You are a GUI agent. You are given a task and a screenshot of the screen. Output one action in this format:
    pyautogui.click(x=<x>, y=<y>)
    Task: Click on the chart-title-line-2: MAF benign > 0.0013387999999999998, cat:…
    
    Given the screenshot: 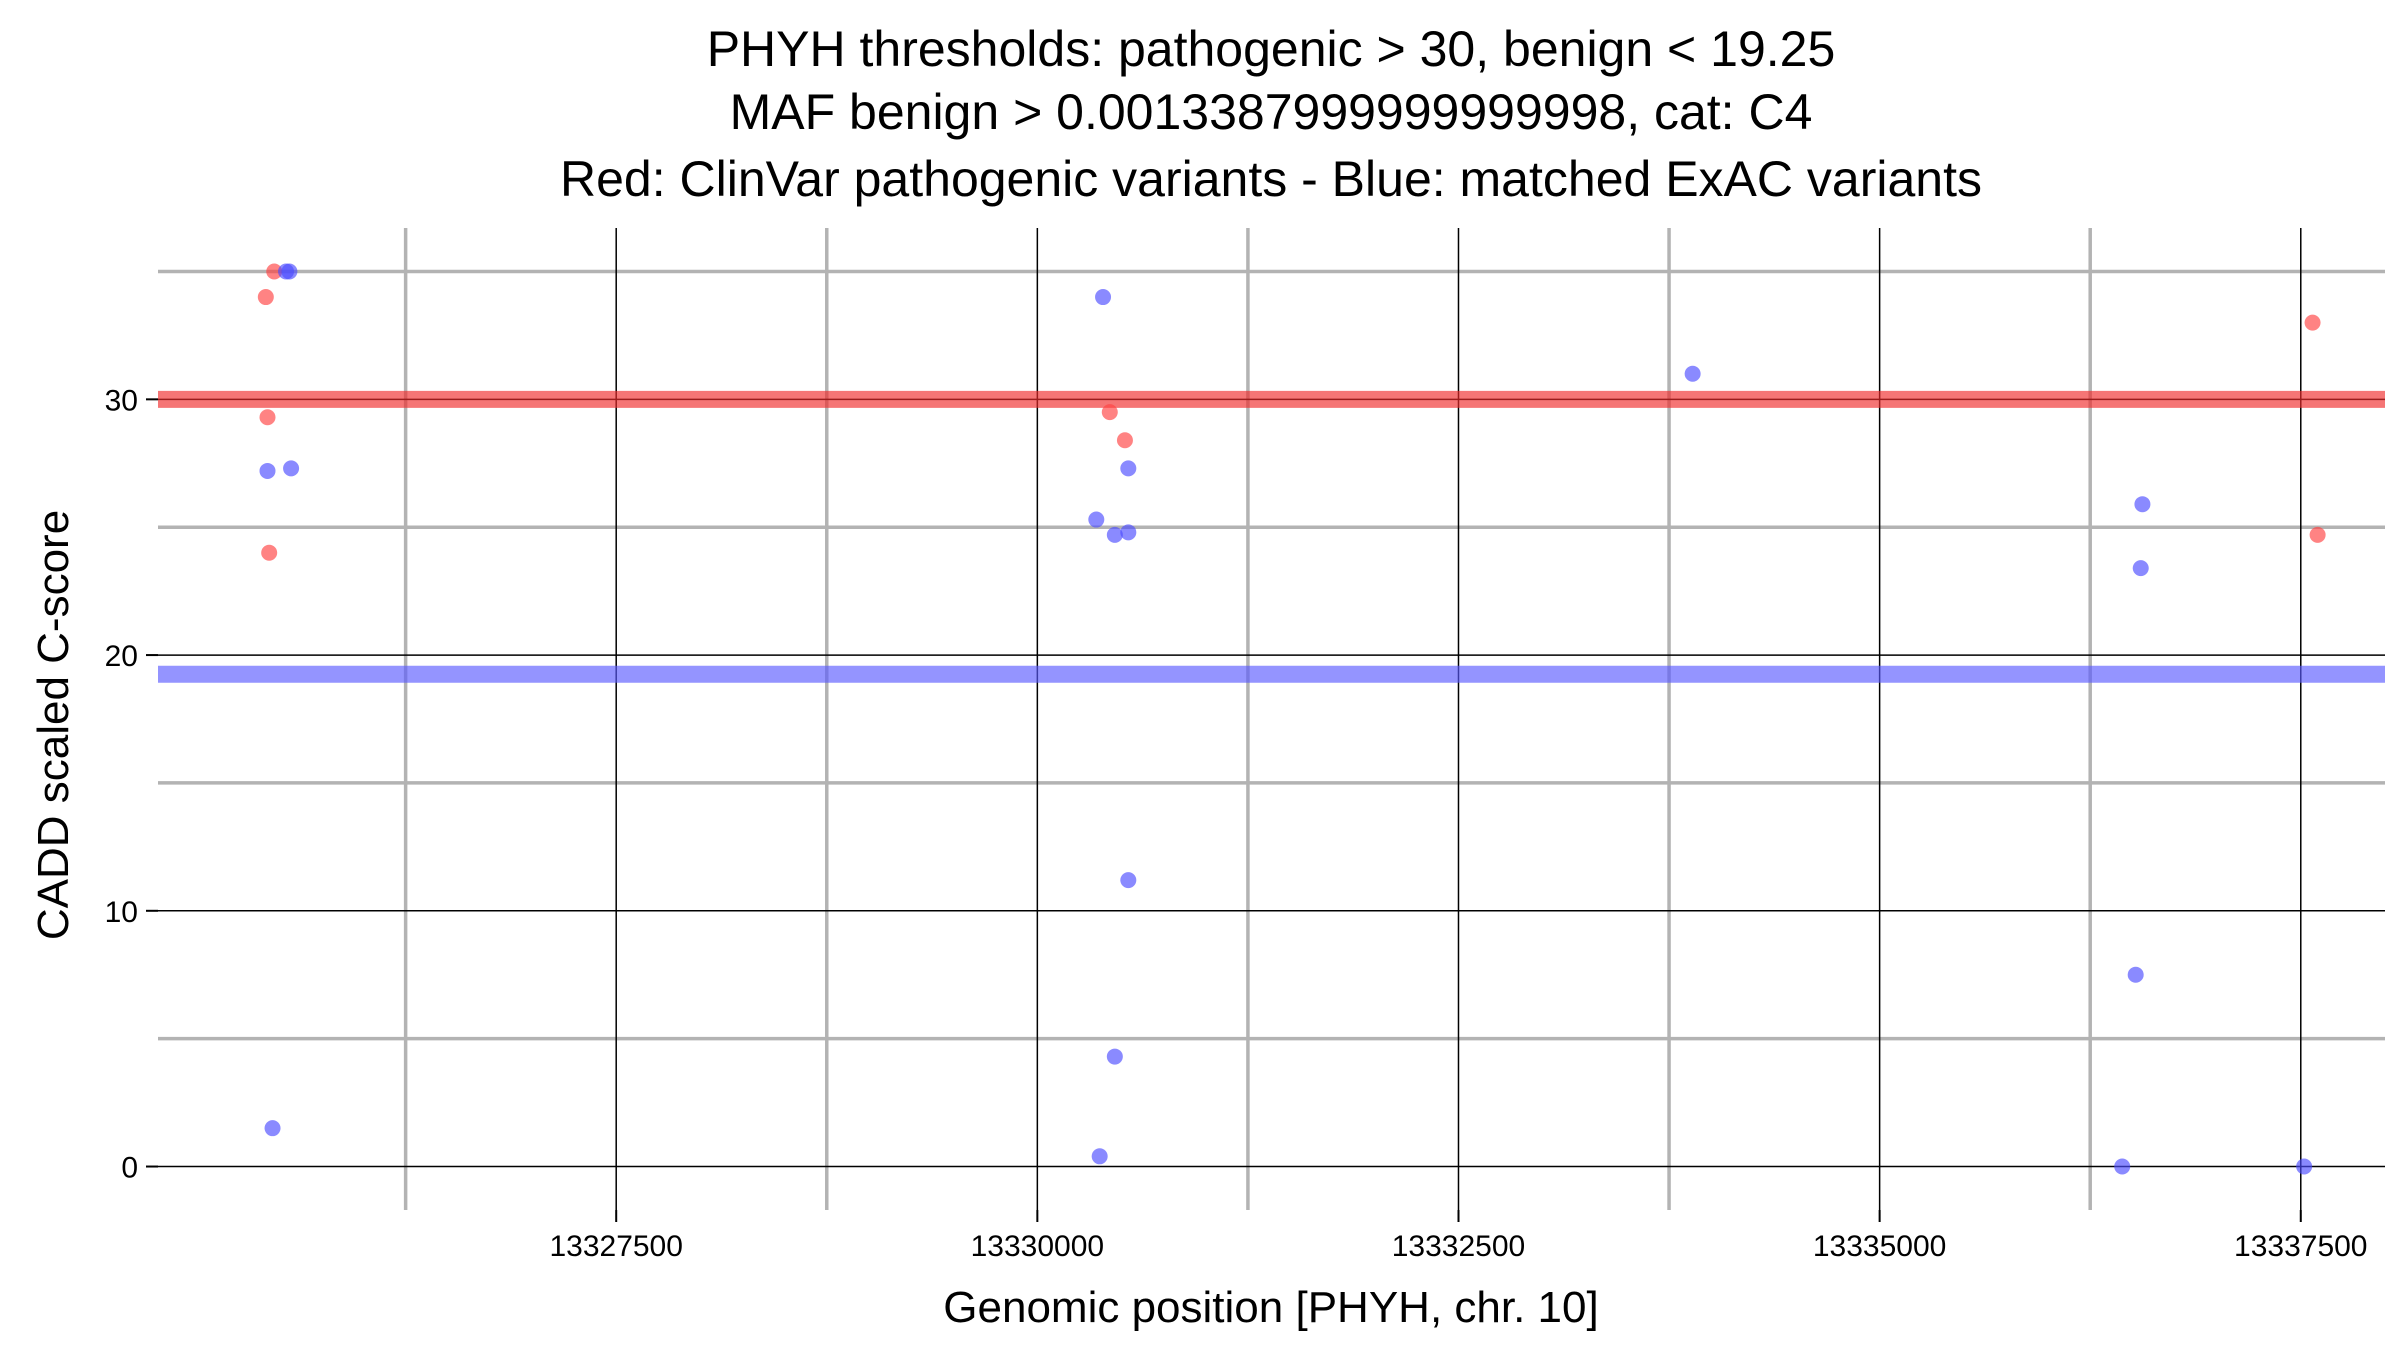 What is the action you would take?
    pyautogui.click(x=1271, y=112)
    